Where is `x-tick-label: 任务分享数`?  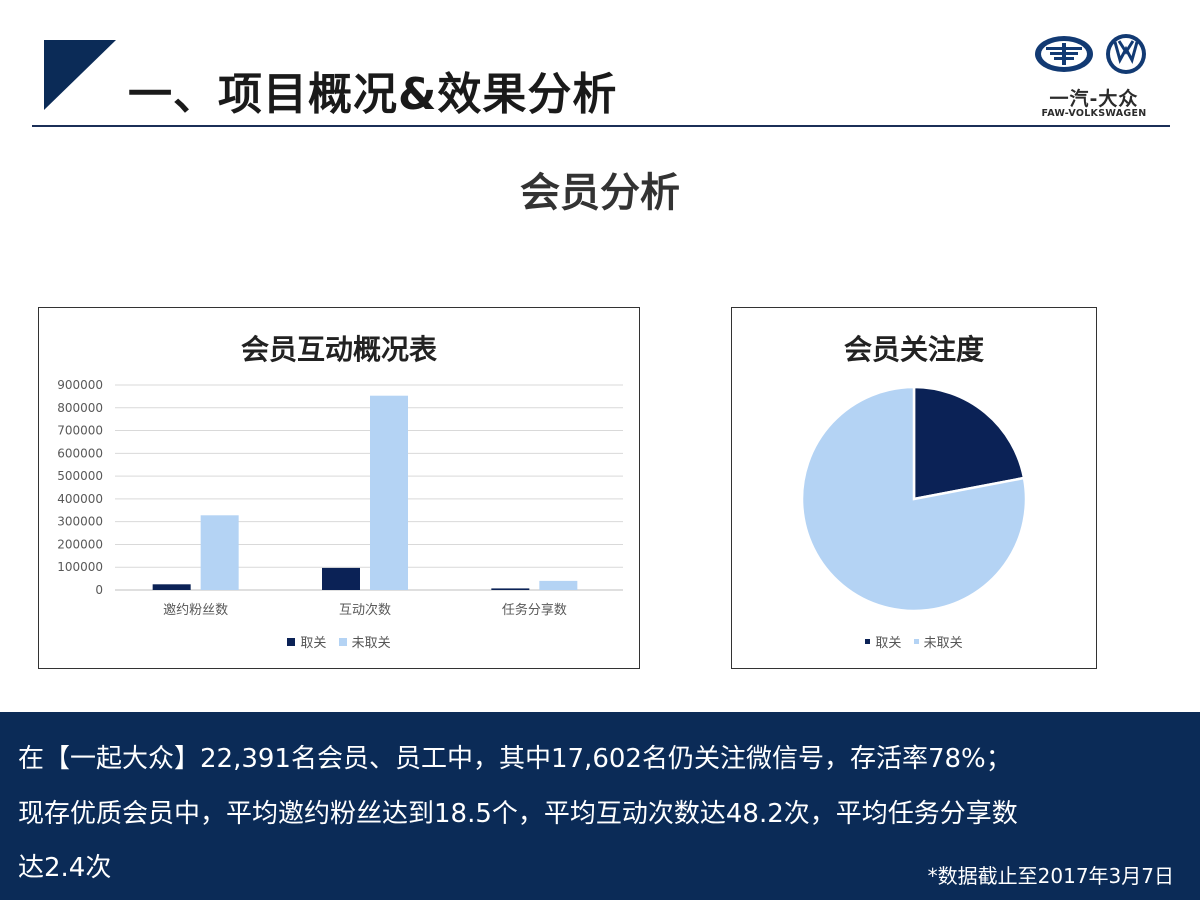 x-tick-label: 任务分享数 is located at coordinates (534, 610).